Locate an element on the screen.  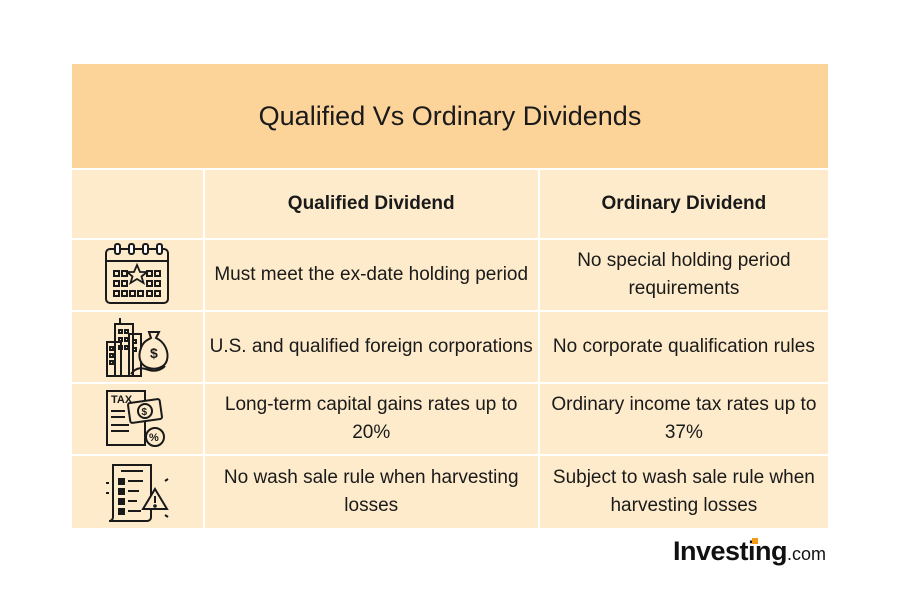
ordinary-holding-period: No special holding period requirements is located at coordinates (684, 274).